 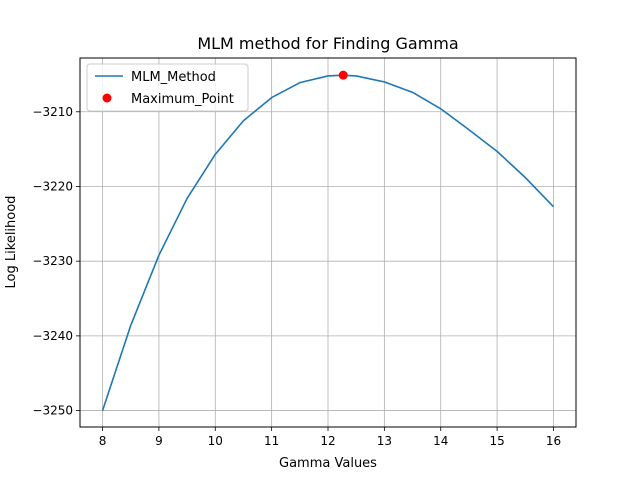 What do you see at coordinates (553, 441) in the screenshot?
I see `x-tick-label: 16` at bounding box center [553, 441].